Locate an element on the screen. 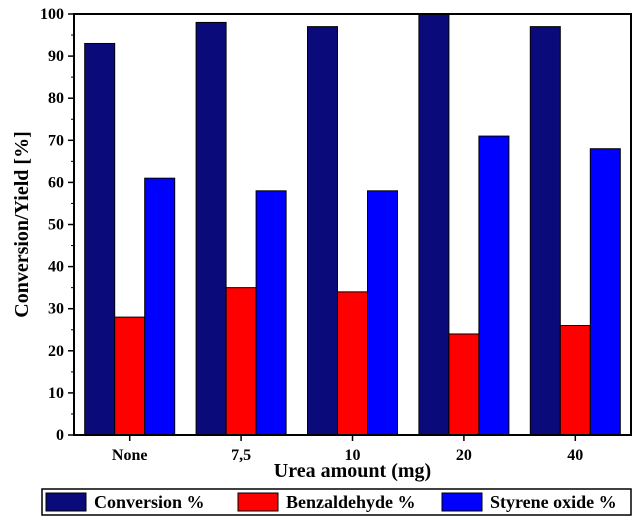 The height and width of the screenshot is (517, 633). legend-frame is located at coordinates (336, 502).